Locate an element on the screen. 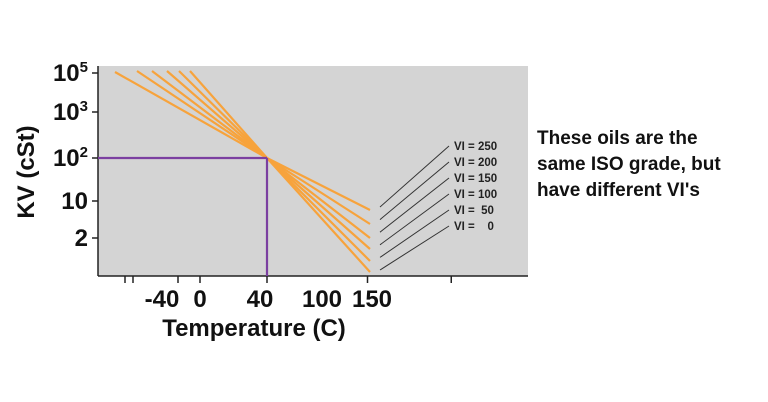  x-tick-label: 0 is located at coordinates (199, 299).